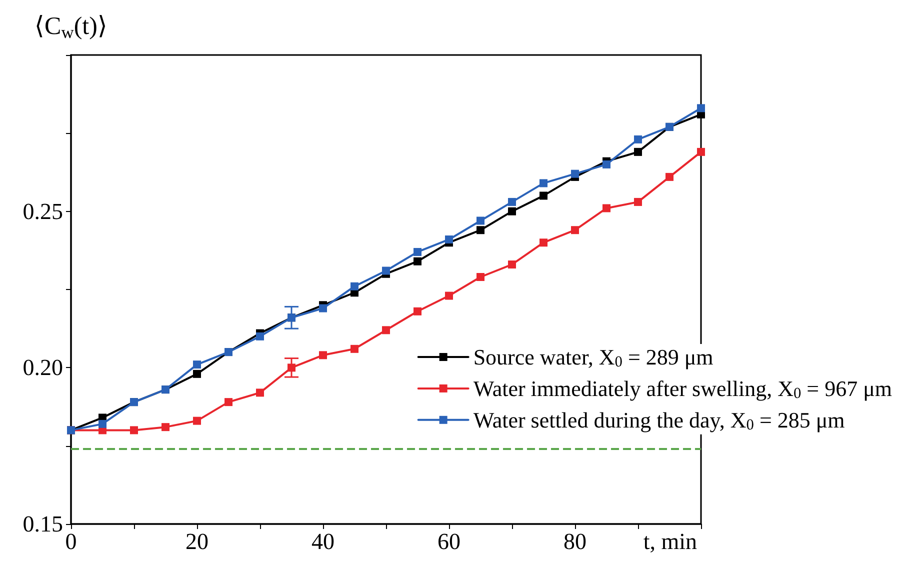  I want to click on x-axis-title: t, min, so click(670, 541).